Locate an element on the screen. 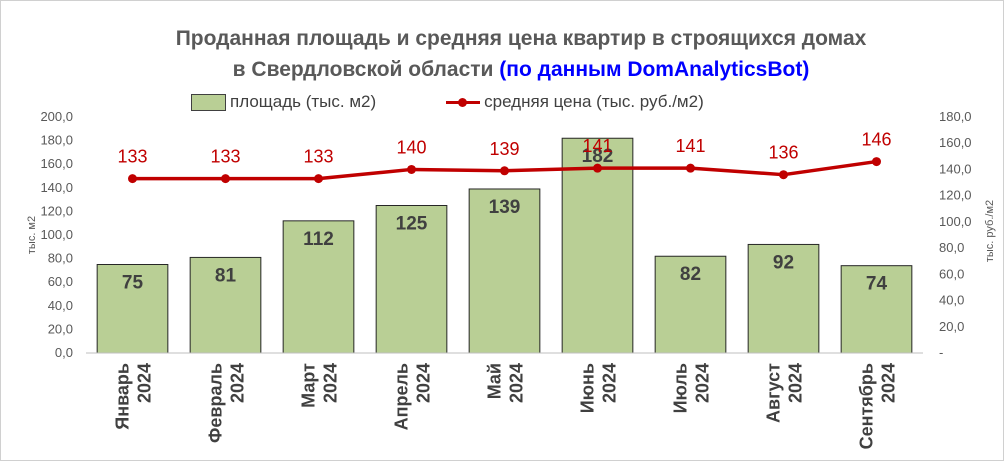  price-data-label: 140 is located at coordinates (411, 147).